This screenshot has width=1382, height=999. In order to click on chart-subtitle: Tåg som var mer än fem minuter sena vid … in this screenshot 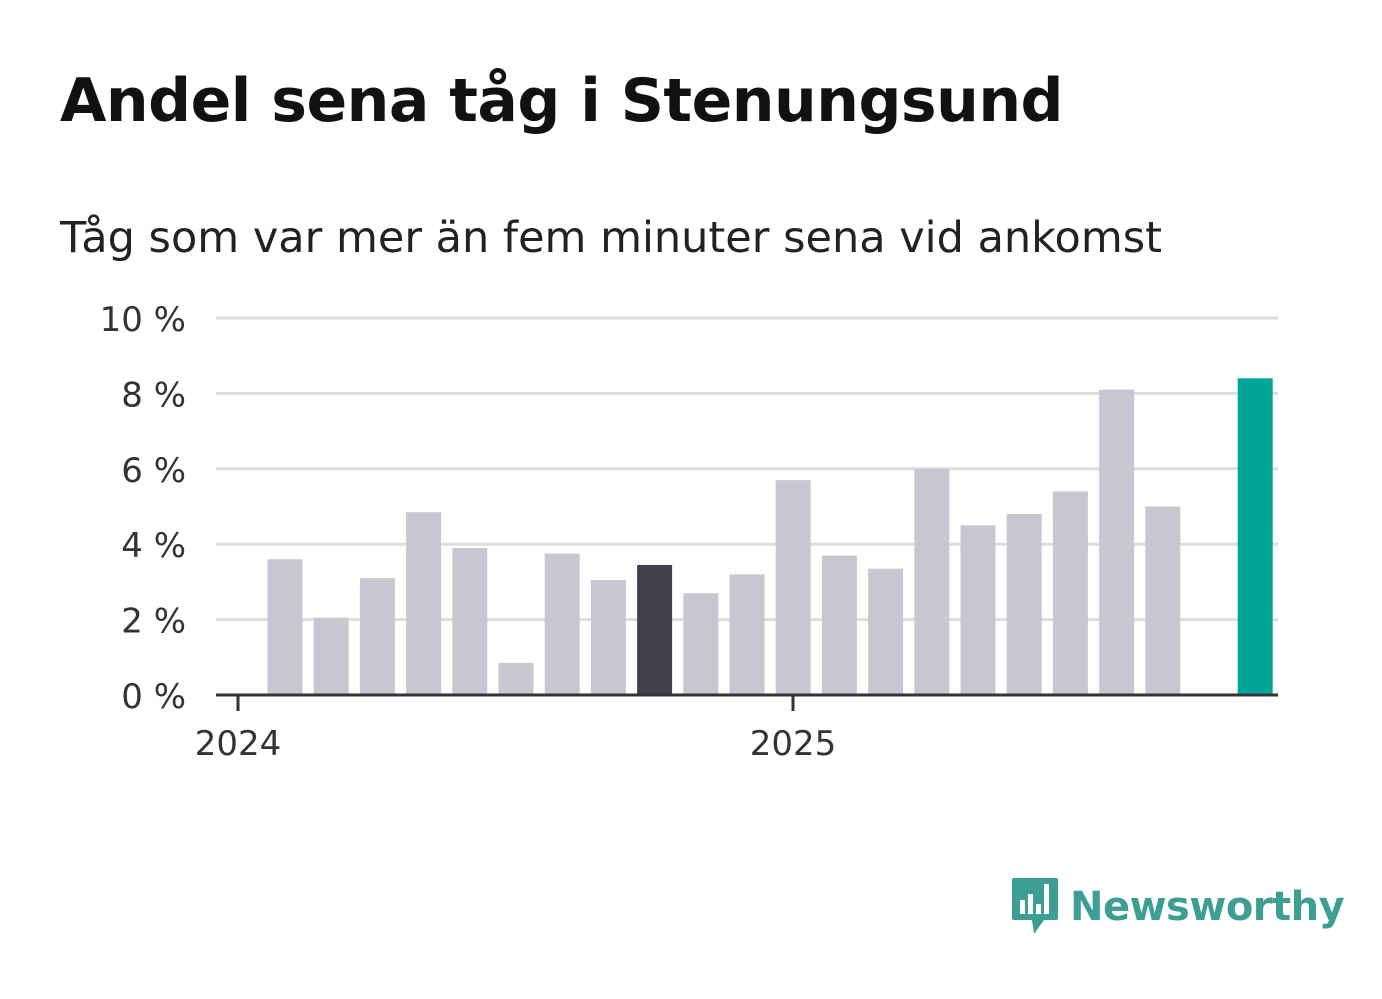, I will do `click(611, 238)`.